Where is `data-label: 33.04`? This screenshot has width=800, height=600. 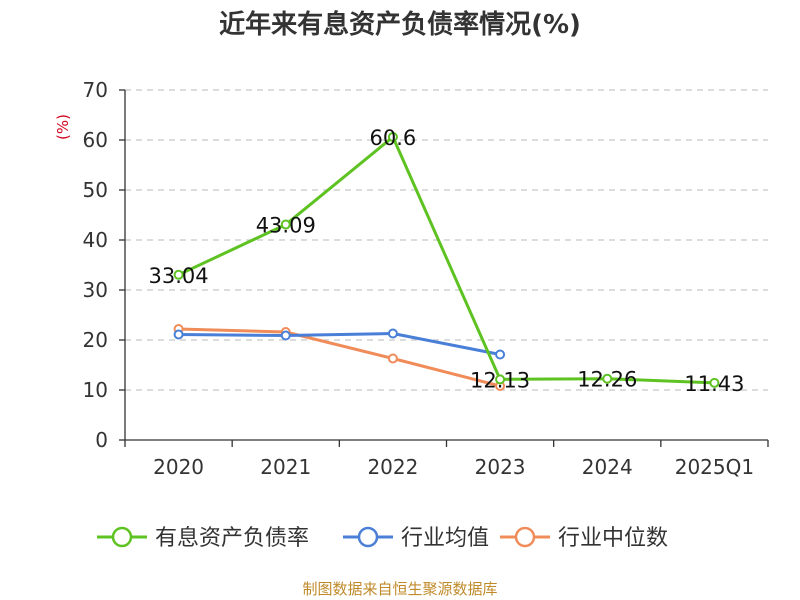 data-label: 33.04 is located at coordinates (179, 276).